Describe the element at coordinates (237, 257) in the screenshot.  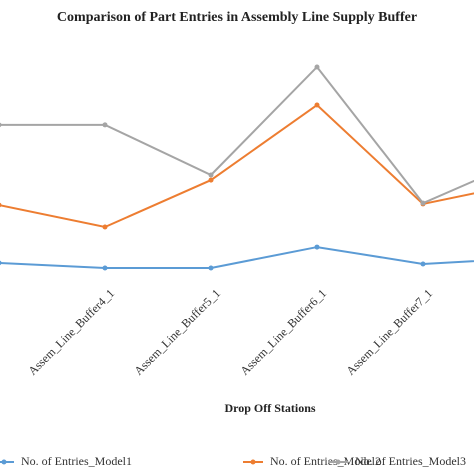
I see `series-line` at that location.